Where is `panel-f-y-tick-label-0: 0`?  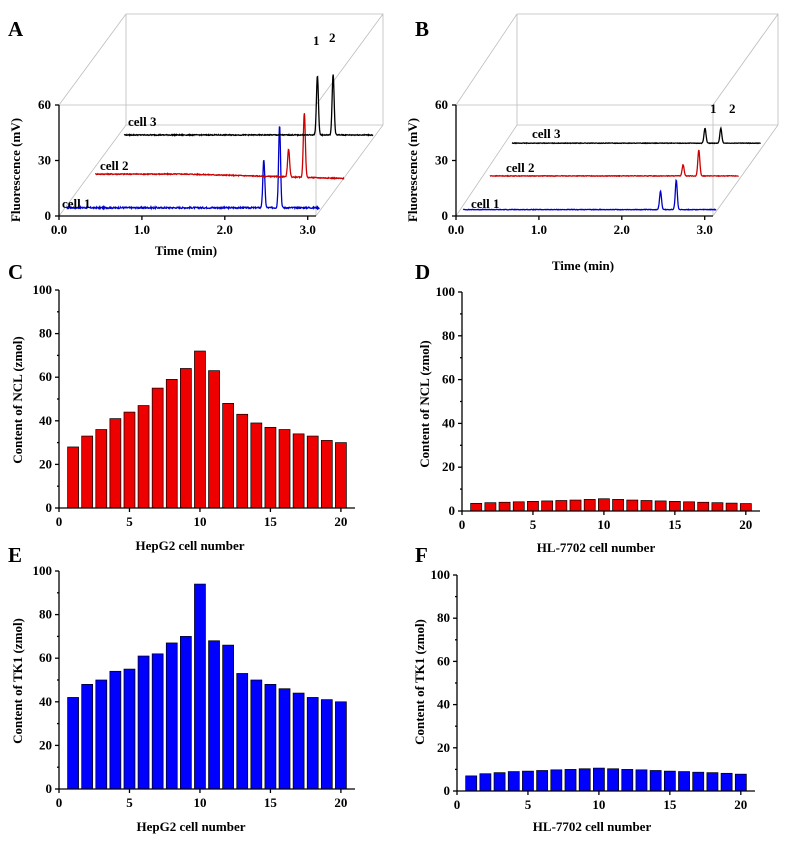 panel-f-y-tick-label-0: 0 is located at coordinates (447, 790).